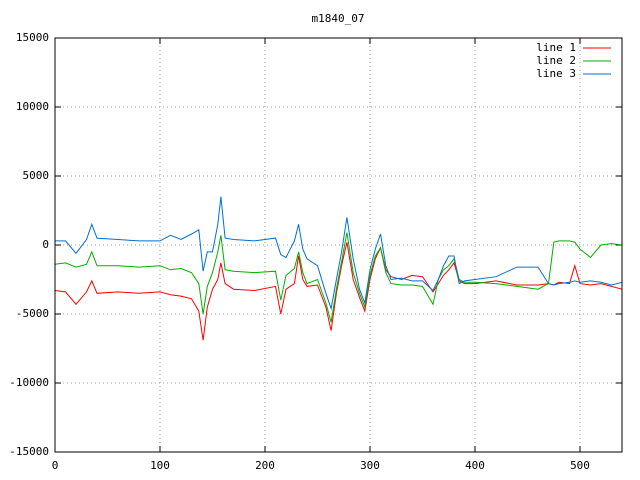  I want to click on x-tick-label: 0, so click(55, 465).